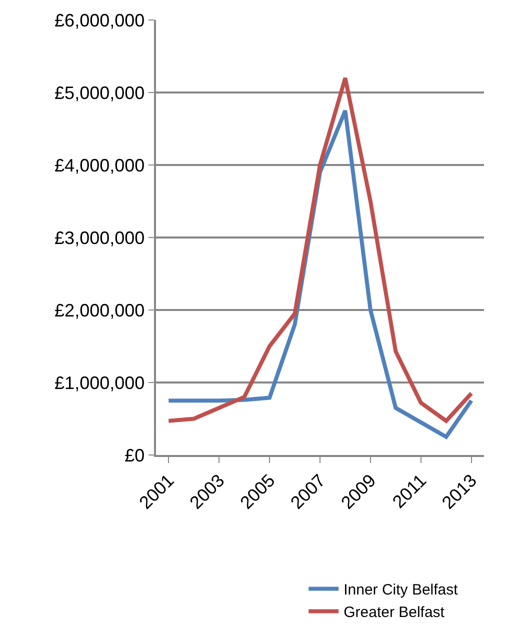  I want to click on y-tick-label: £5,000,000, so click(99, 92).